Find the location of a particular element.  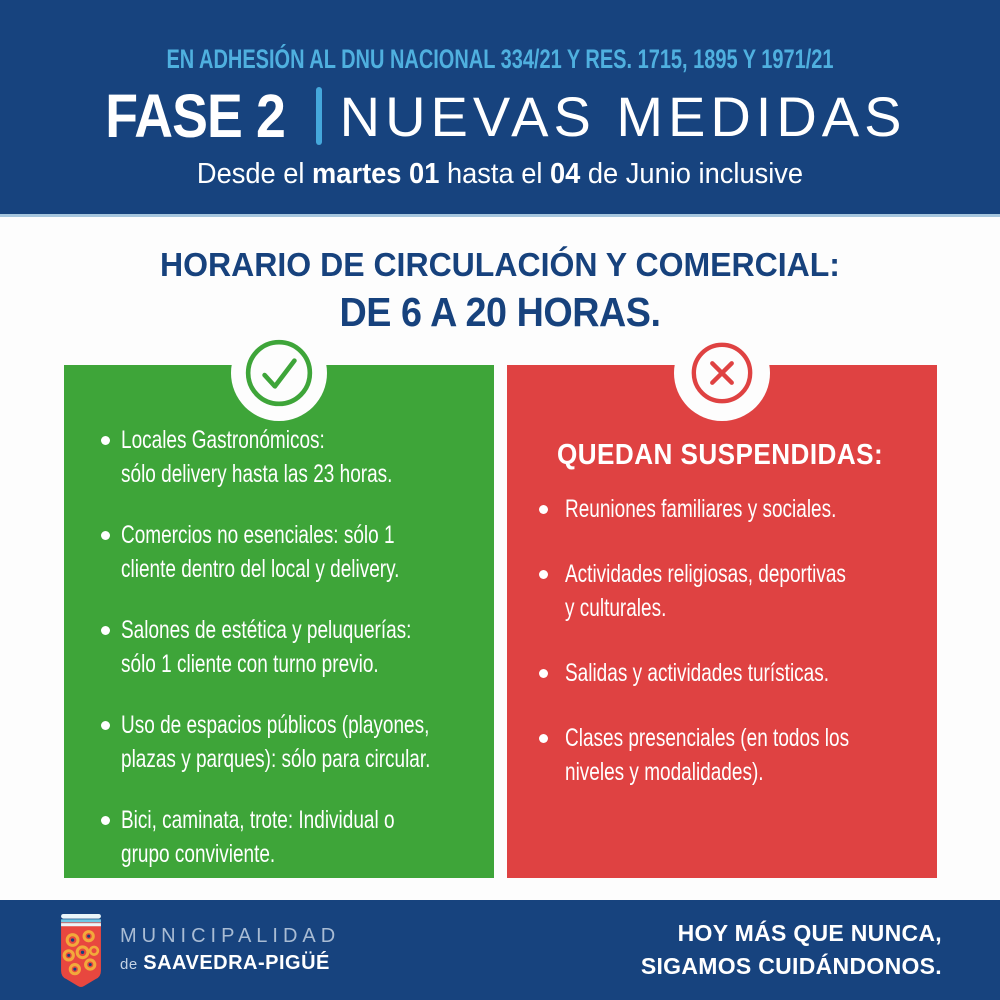

date-range-part: hasta el is located at coordinates (494, 174).